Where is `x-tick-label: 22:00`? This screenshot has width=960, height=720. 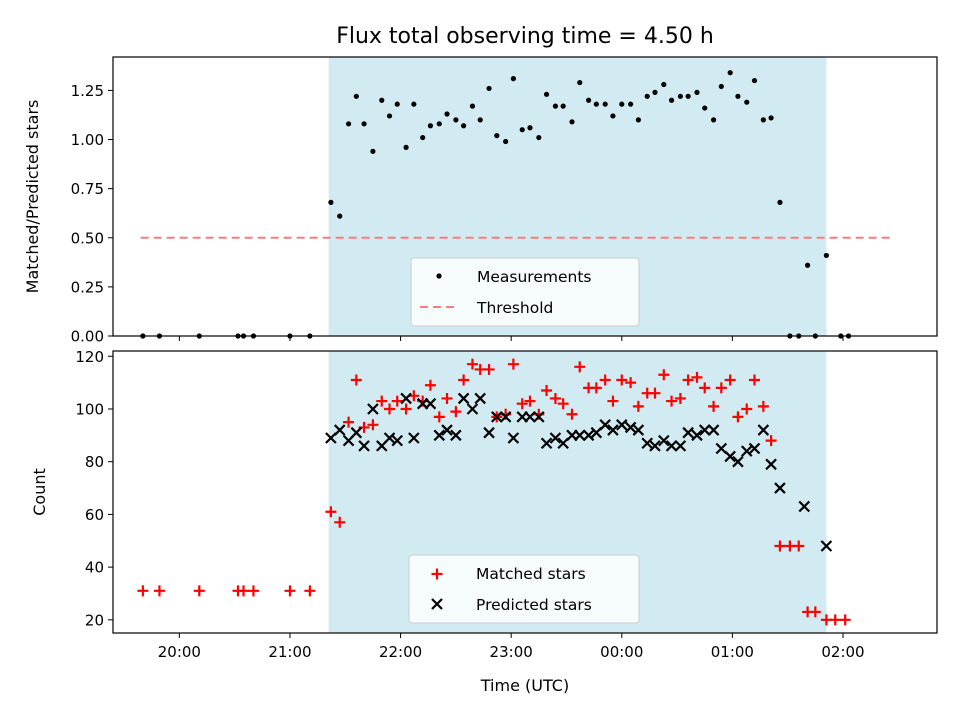
x-tick-label: 22:00 is located at coordinates (400, 652).